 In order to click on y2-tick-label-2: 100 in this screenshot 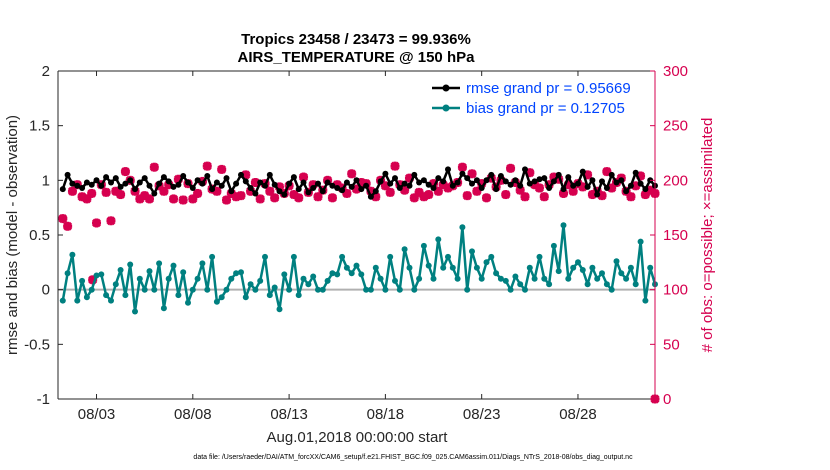, I will do `click(675, 290)`.